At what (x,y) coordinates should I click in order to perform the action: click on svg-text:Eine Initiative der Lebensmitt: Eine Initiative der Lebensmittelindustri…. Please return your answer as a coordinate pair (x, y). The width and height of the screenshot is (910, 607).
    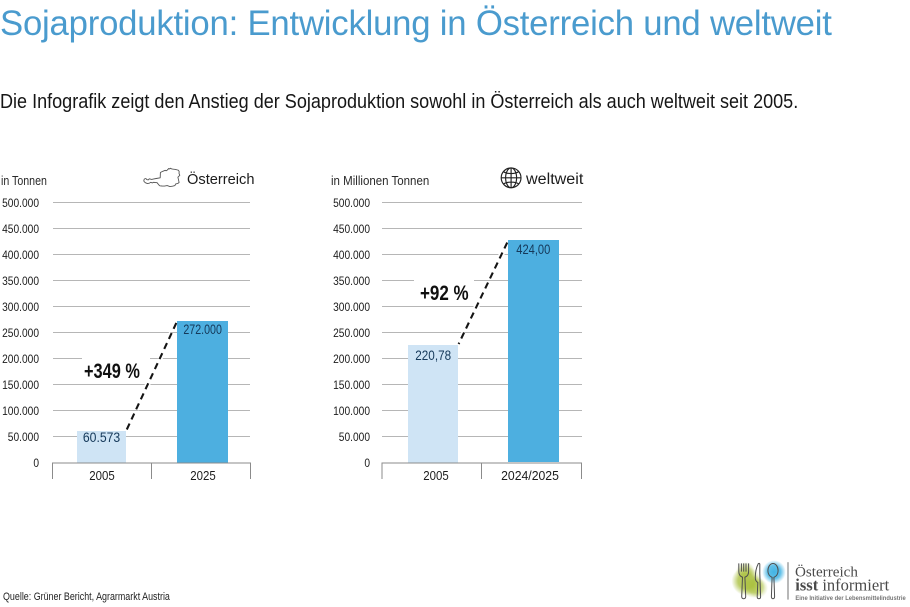
    Looking at the image, I should click on (850, 598).